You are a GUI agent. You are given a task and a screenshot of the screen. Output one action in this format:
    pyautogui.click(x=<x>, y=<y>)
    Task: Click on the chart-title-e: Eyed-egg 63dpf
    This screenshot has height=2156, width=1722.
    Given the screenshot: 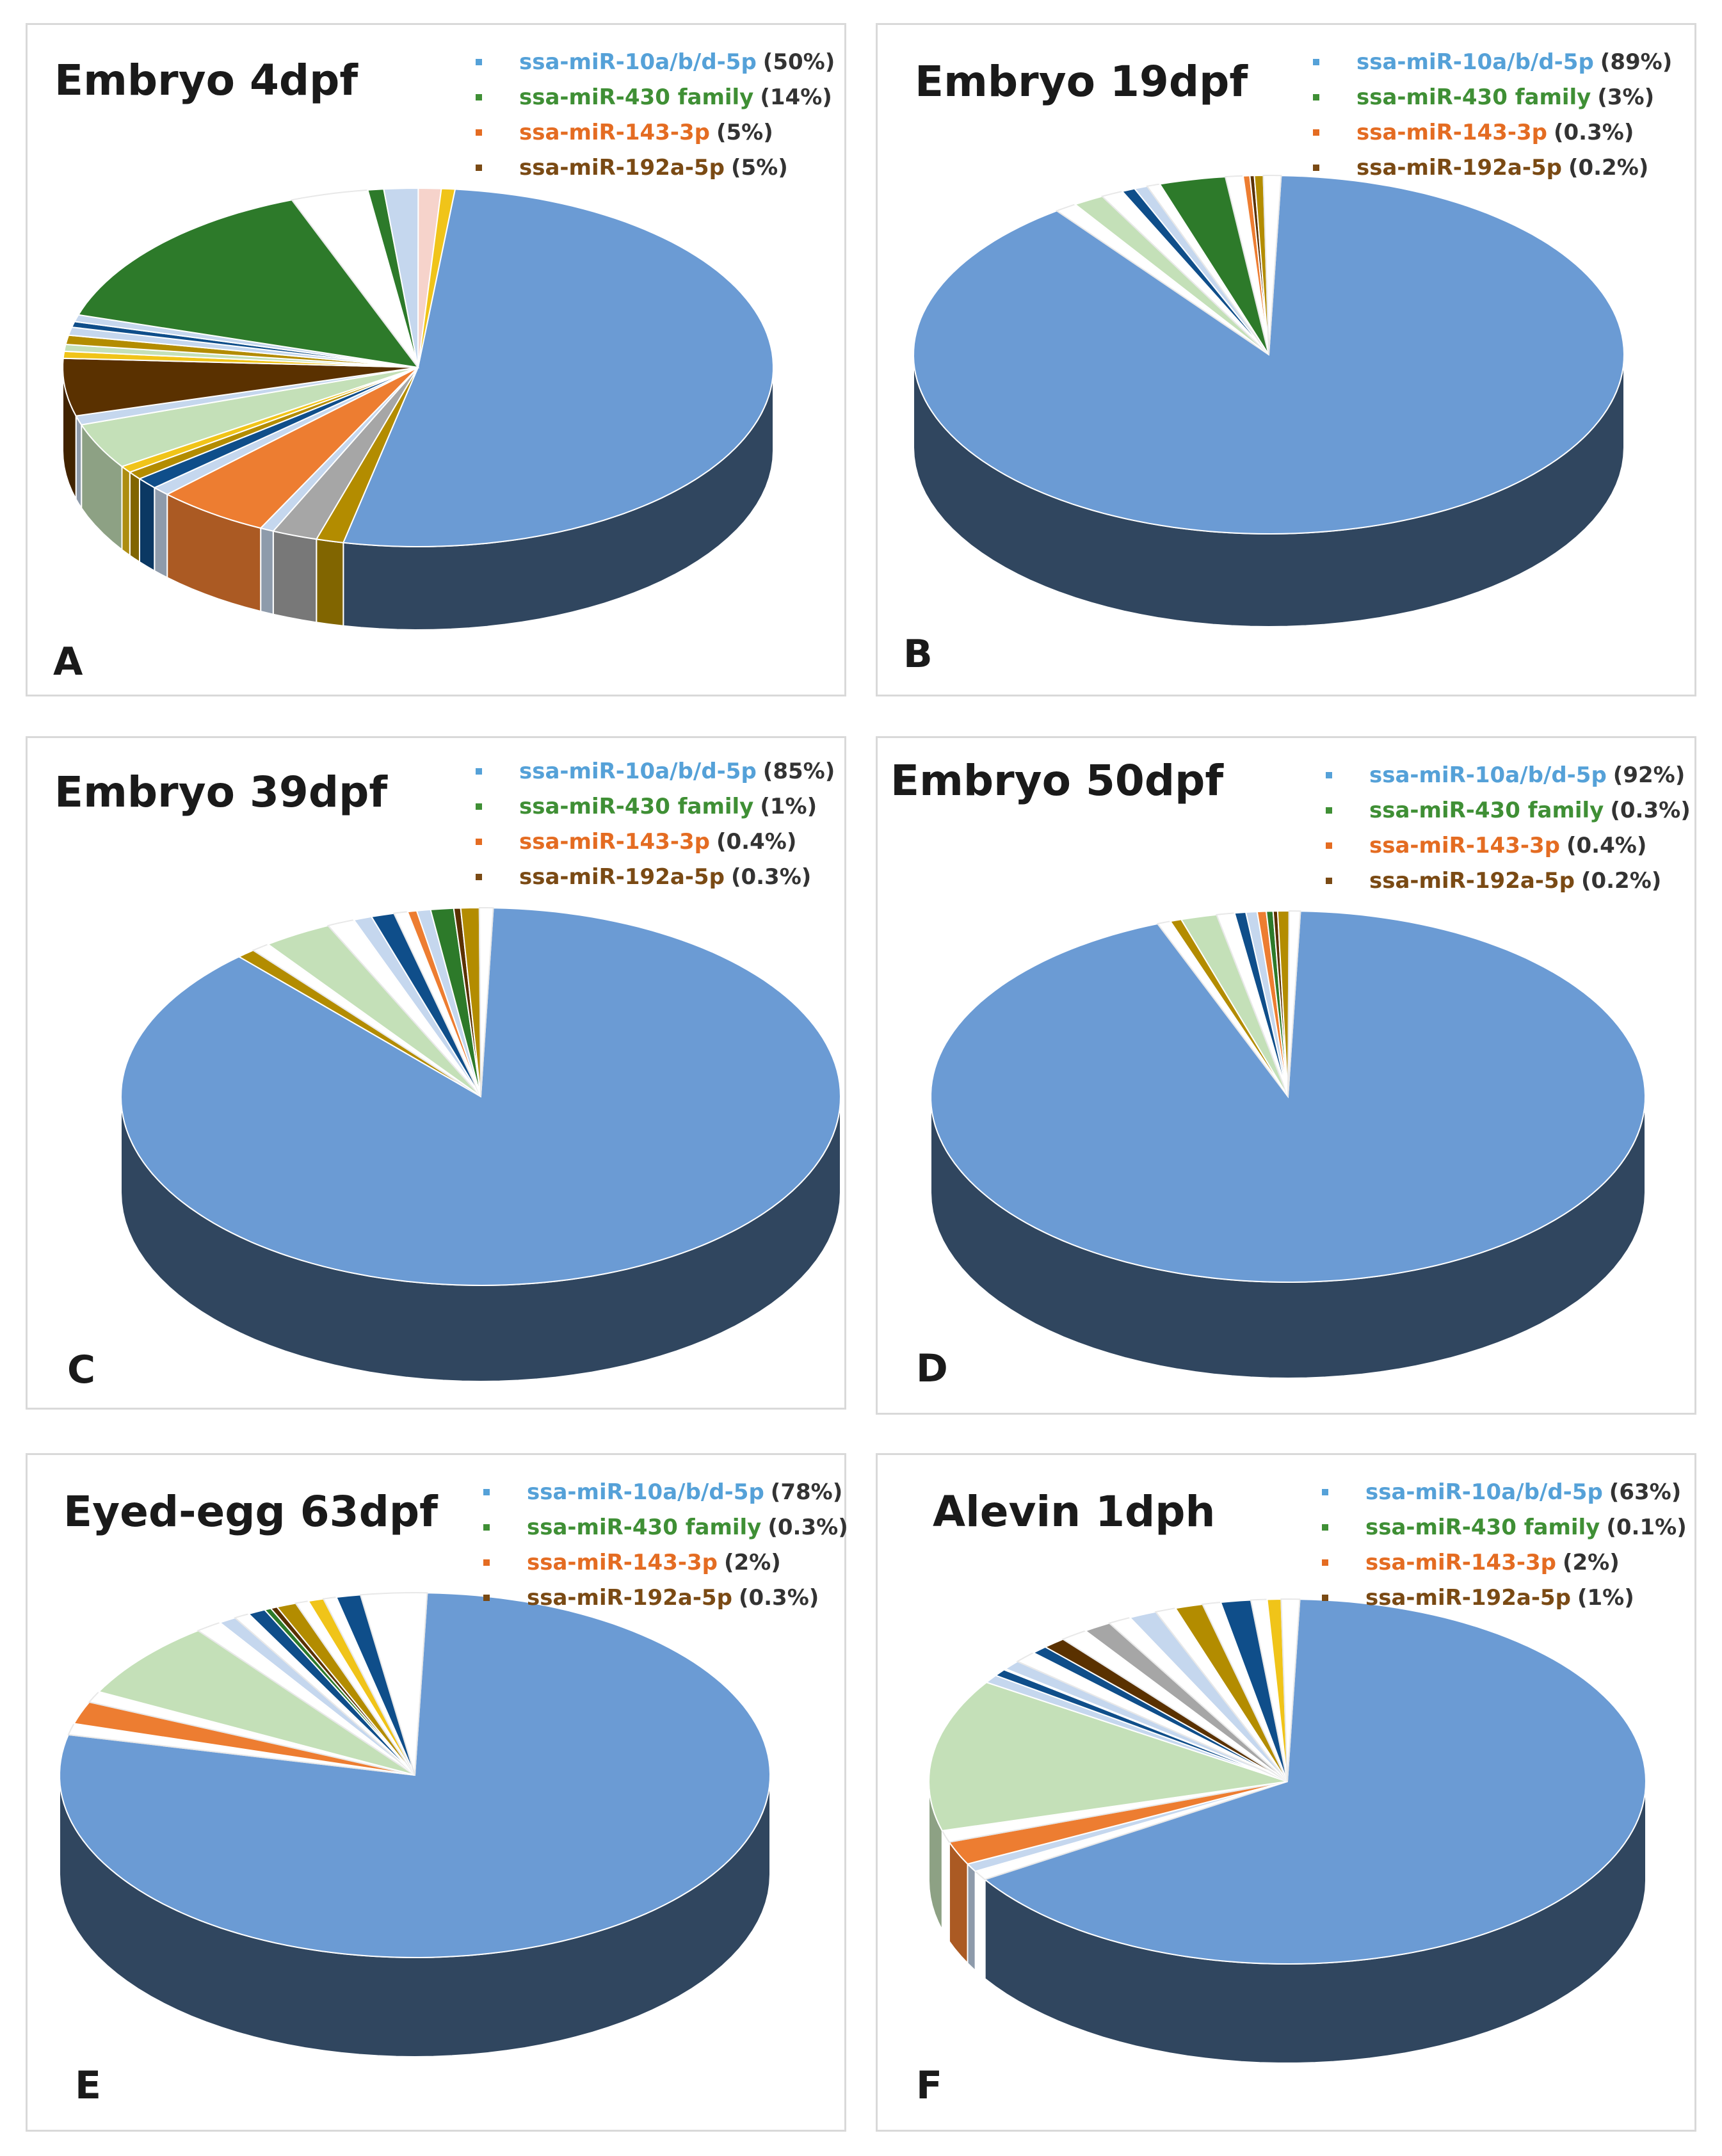 What is the action you would take?
    pyautogui.click(x=250, y=1511)
    